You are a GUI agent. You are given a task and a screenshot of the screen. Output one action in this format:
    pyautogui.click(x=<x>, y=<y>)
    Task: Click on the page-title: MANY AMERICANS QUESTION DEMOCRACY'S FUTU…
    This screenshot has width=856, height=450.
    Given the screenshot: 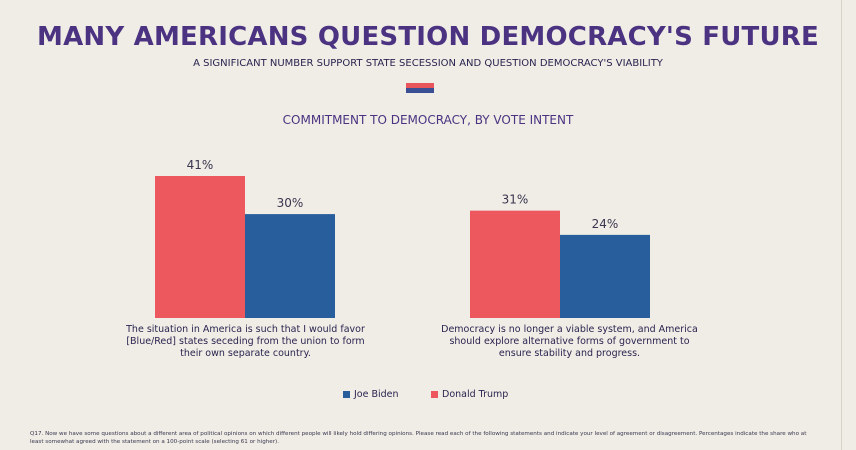 What is the action you would take?
    pyautogui.click(x=428, y=37)
    